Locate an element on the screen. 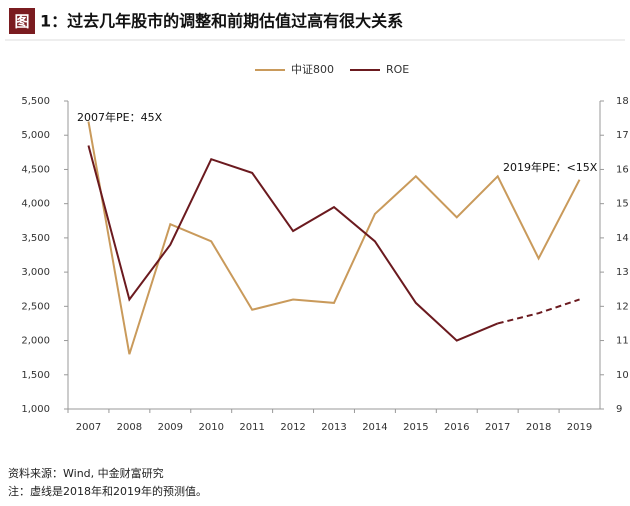  y-tick-label: 3,500 is located at coordinates (35, 238).